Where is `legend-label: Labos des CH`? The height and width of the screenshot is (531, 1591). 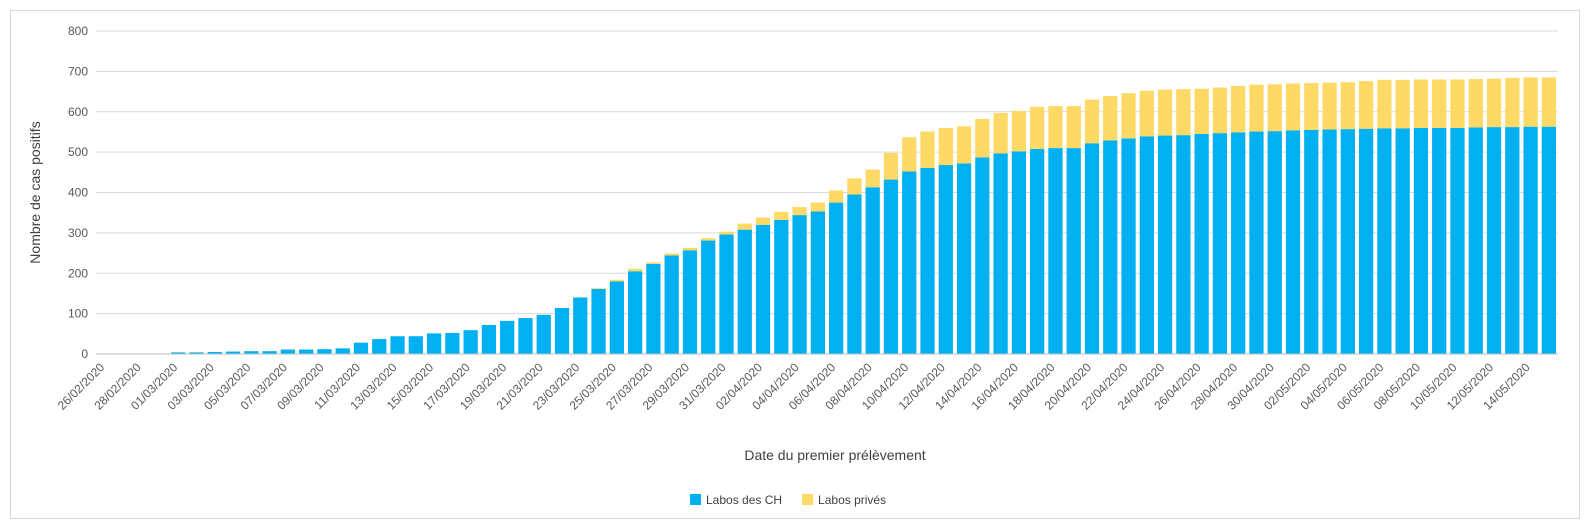
legend-label: Labos des CH is located at coordinates (744, 500).